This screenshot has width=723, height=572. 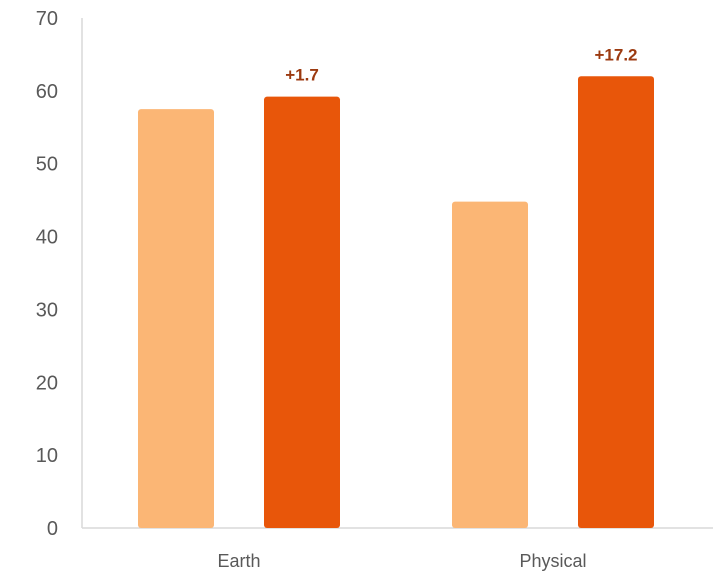 What do you see at coordinates (238, 561) in the screenshot?
I see `x-category-label: Earth` at bounding box center [238, 561].